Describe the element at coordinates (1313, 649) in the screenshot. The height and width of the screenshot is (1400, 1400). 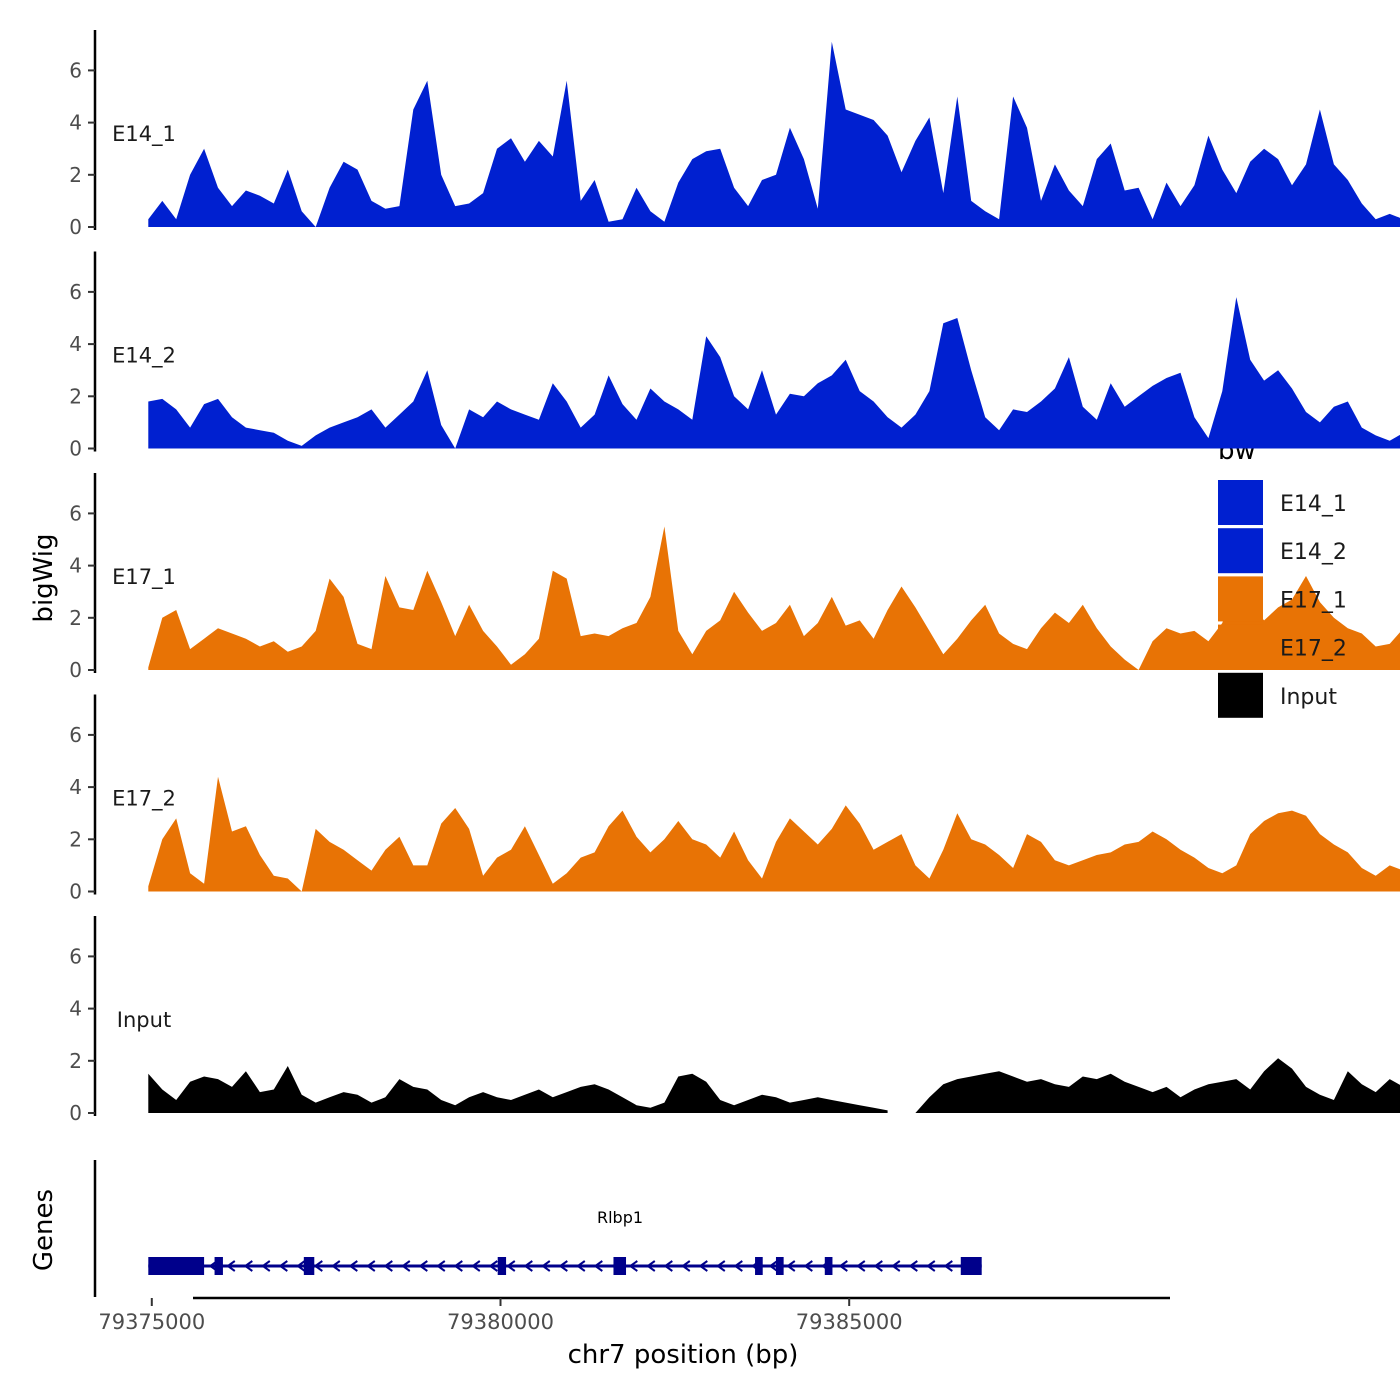
I see `legend-label-e17-2: E17_2` at that location.